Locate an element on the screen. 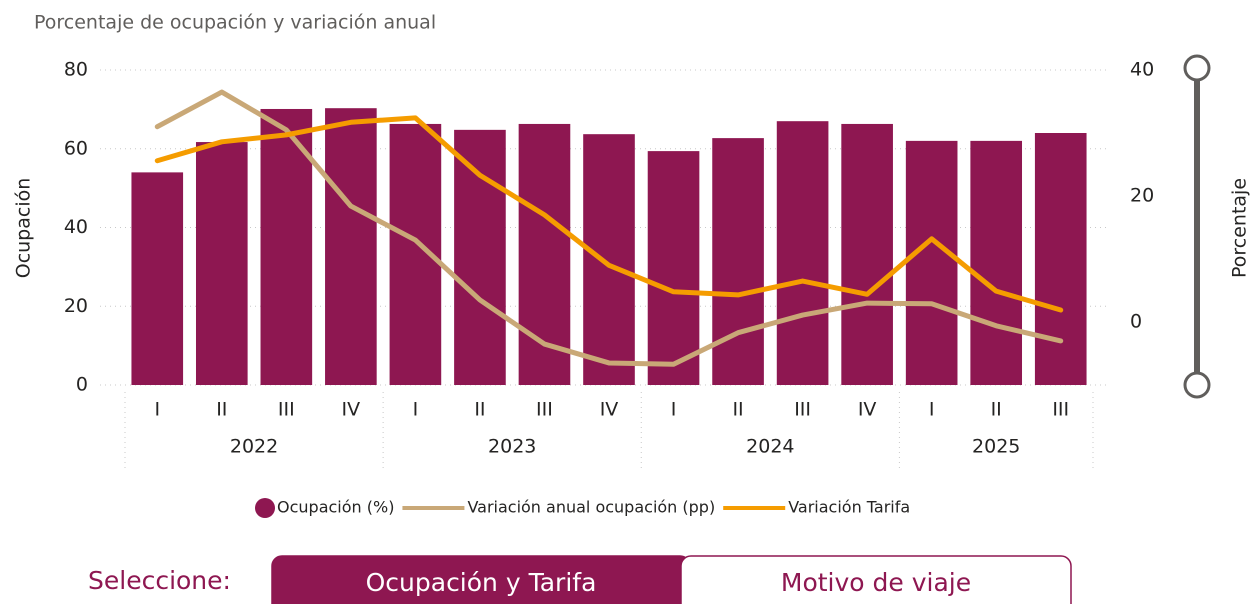  selector-label: Seleccione: is located at coordinates (159, 580).